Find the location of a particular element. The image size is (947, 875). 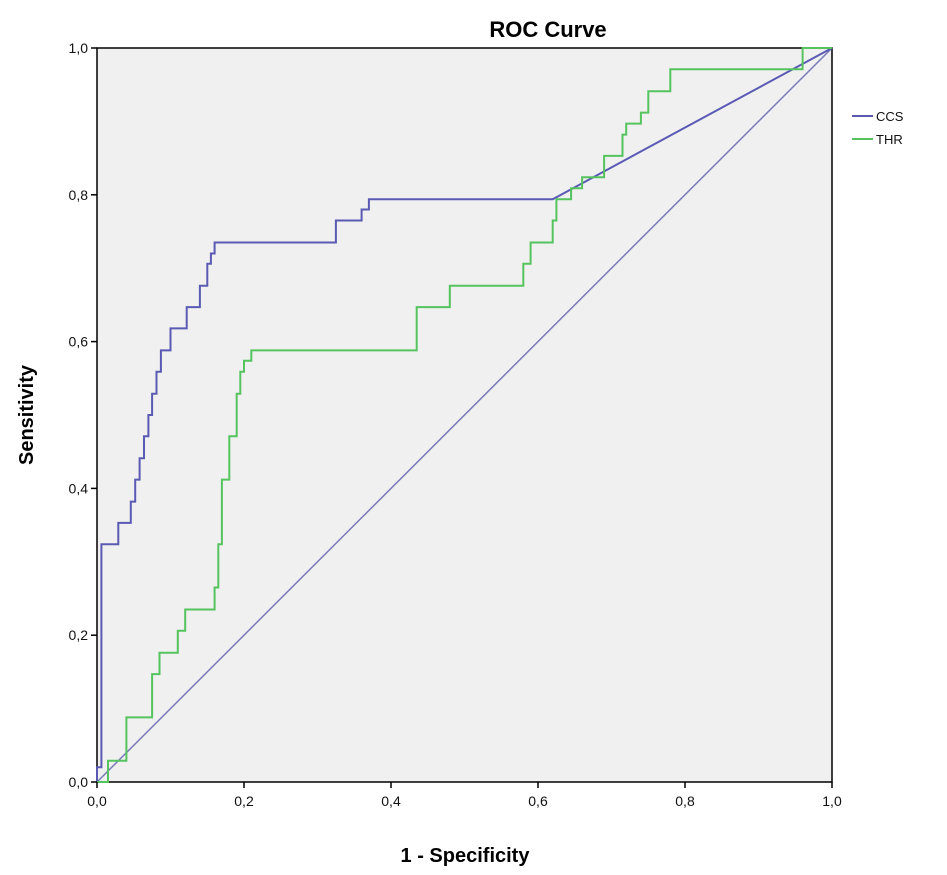

y-tick-label: 0,4 is located at coordinates (79, 488).